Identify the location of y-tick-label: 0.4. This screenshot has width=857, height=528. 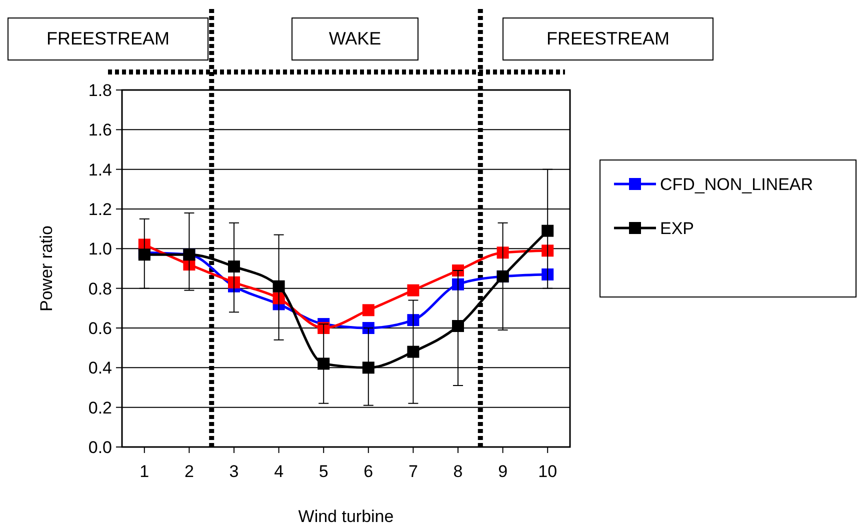
(100, 368).